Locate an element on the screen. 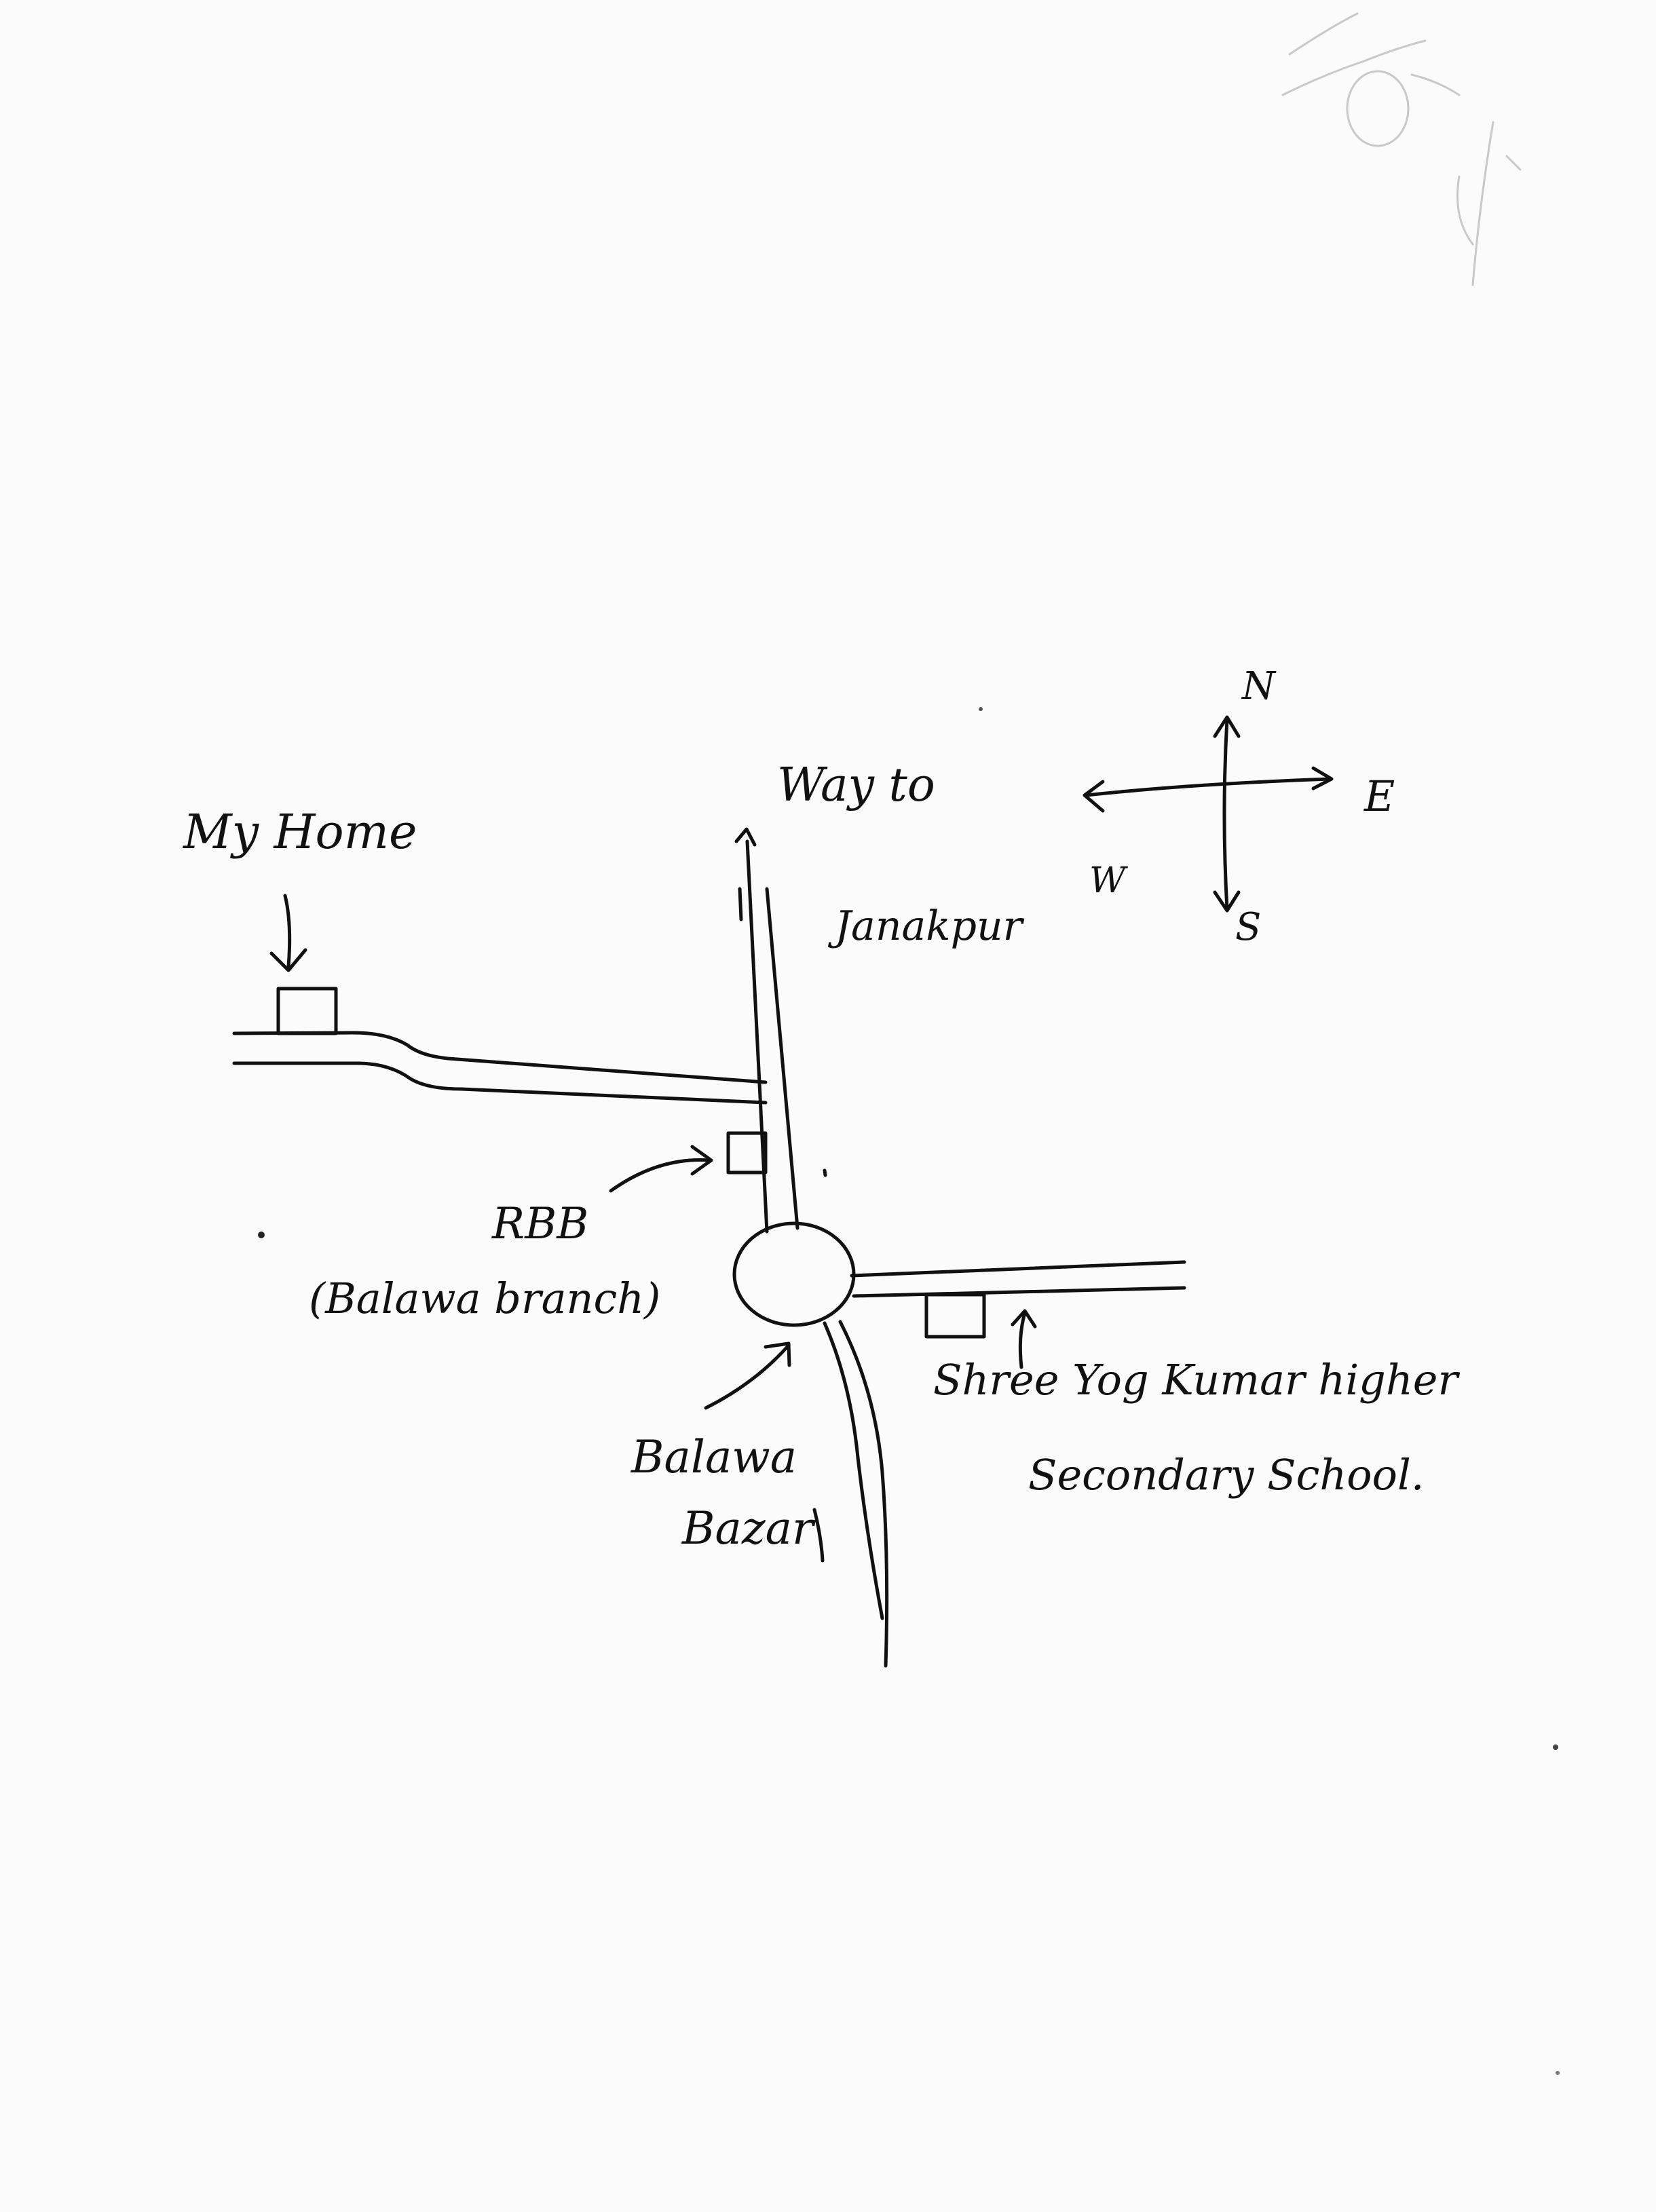  school-pointer-arrow-icon is located at coordinates (1024, 1339).